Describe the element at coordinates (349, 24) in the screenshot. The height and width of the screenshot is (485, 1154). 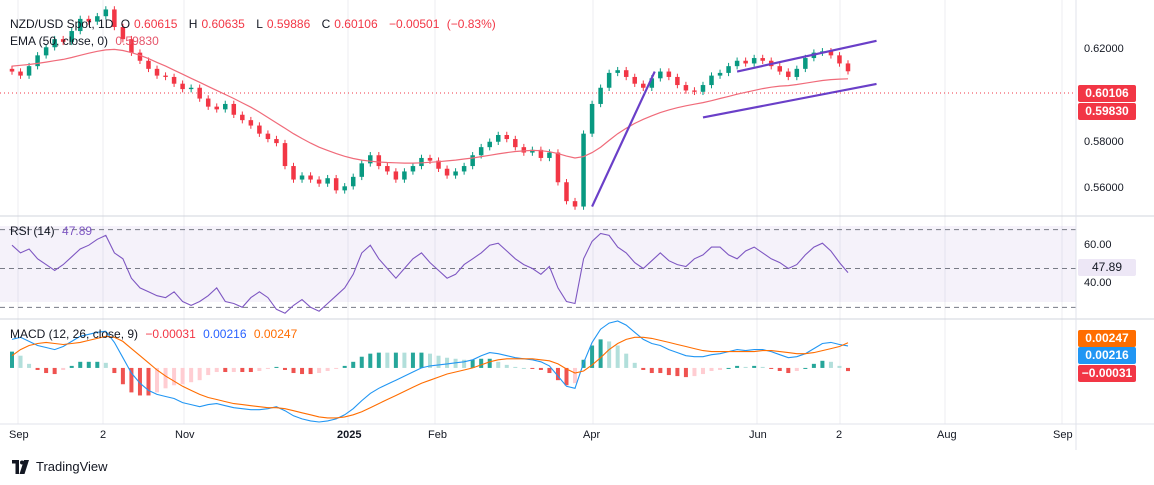
I see `ohlc-close: C 0.60106` at that location.